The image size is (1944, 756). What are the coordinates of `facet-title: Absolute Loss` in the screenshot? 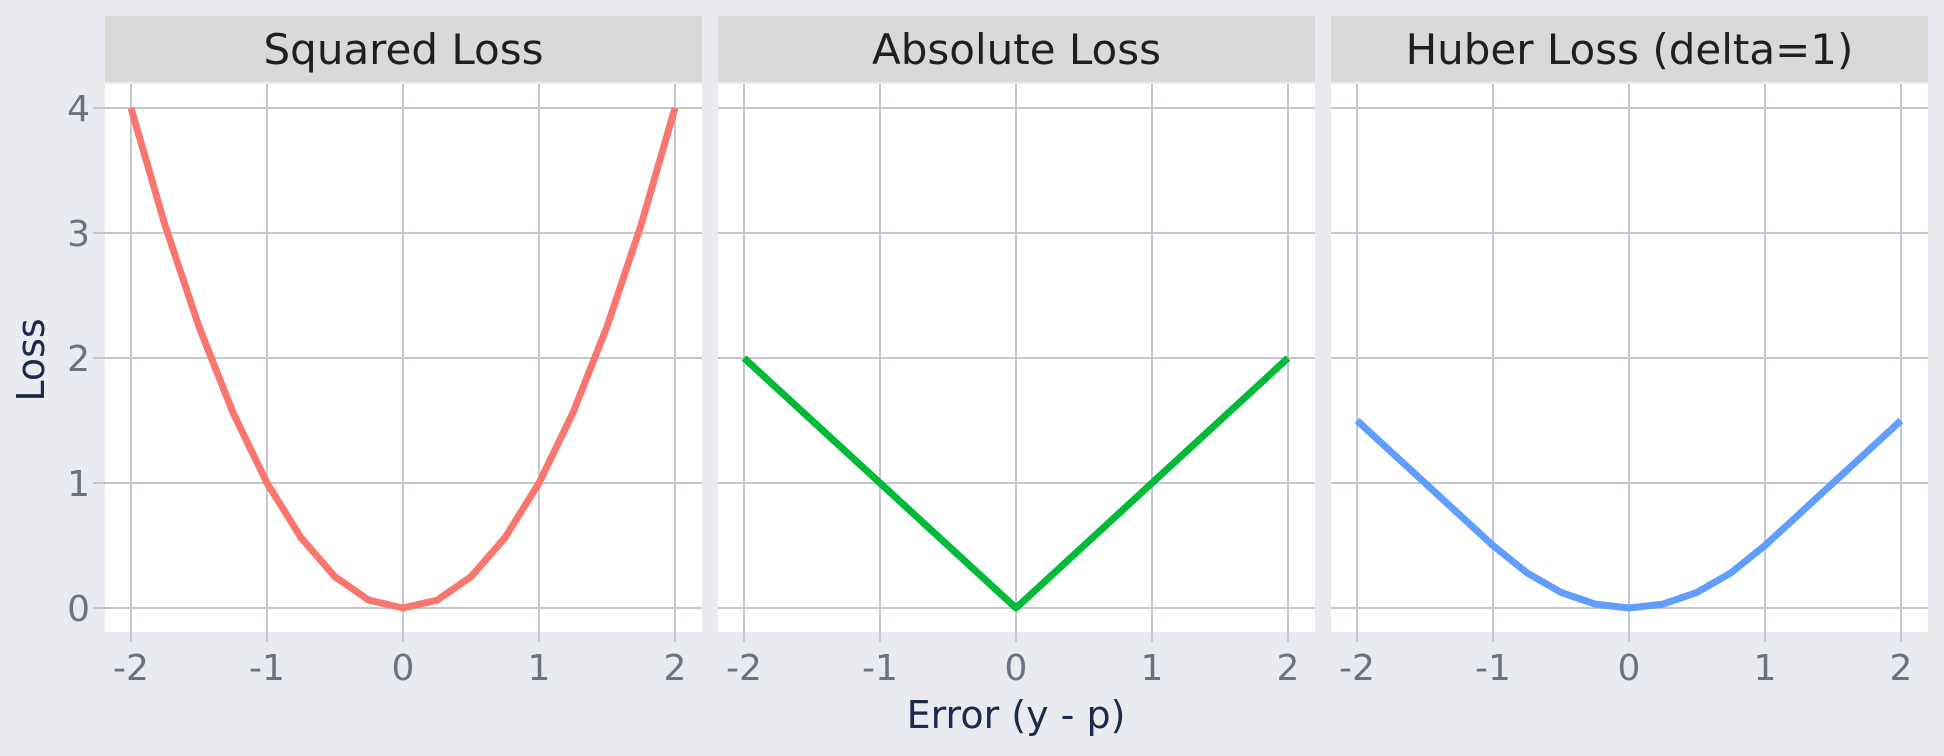 It's located at (1016, 49).